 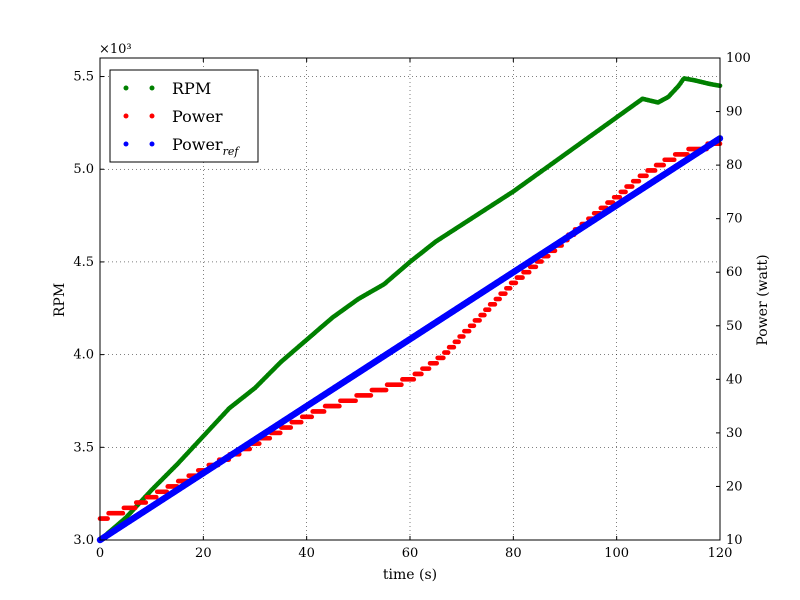 I want to click on y-axis-title: RPM, so click(x=60, y=300).